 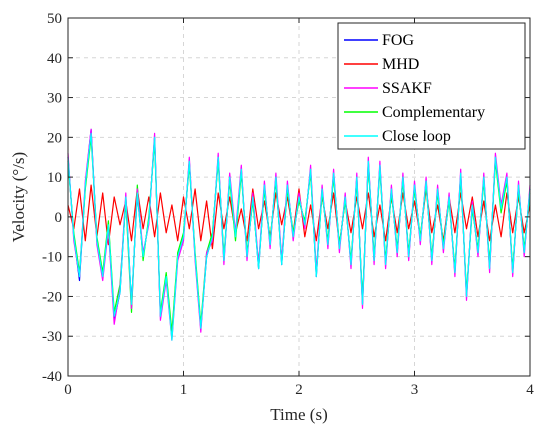 What do you see at coordinates (68, 390) in the screenshot?
I see `x-tick-label: 0` at bounding box center [68, 390].